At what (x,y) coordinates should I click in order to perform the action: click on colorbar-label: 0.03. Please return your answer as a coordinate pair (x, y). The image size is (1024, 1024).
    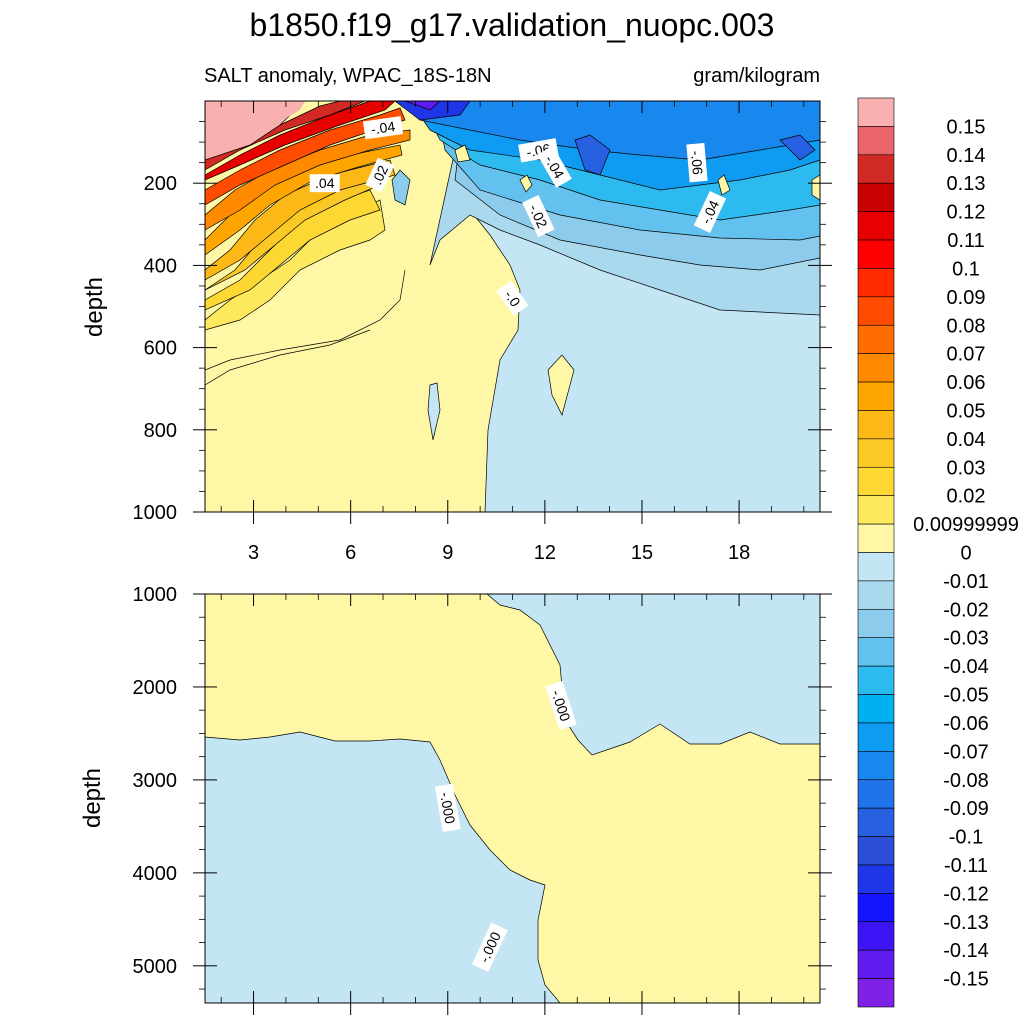
    Looking at the image, I should click on (966, 468).